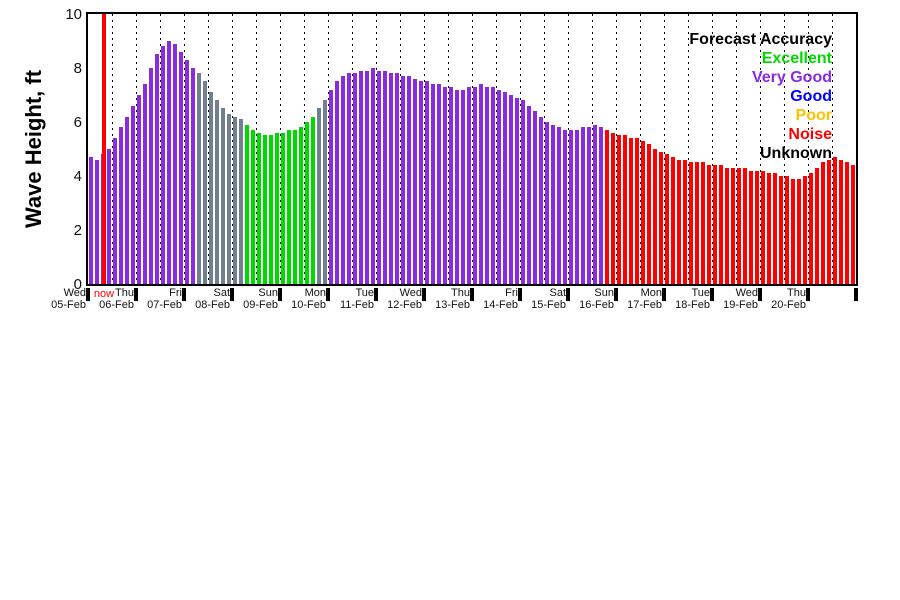 The image size is (900, 600). What do you see at coordinates (813, 115) in the screenshot?
I see `legend-entry: Poor` at bounding box center [813, 115].